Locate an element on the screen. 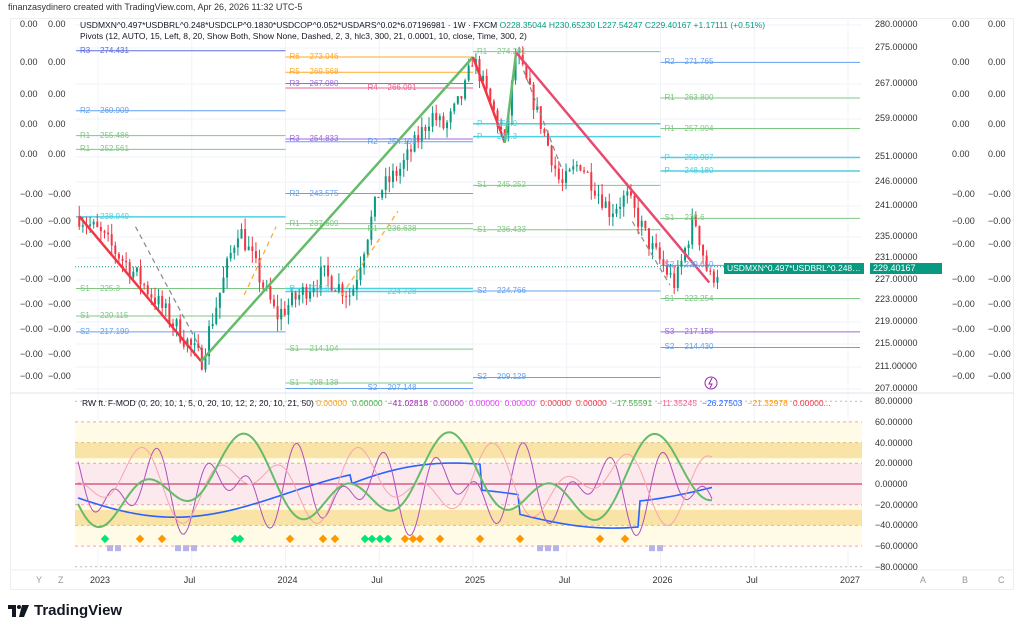  price-axis-label: 223.00000 is located at coordinates (896, 299).